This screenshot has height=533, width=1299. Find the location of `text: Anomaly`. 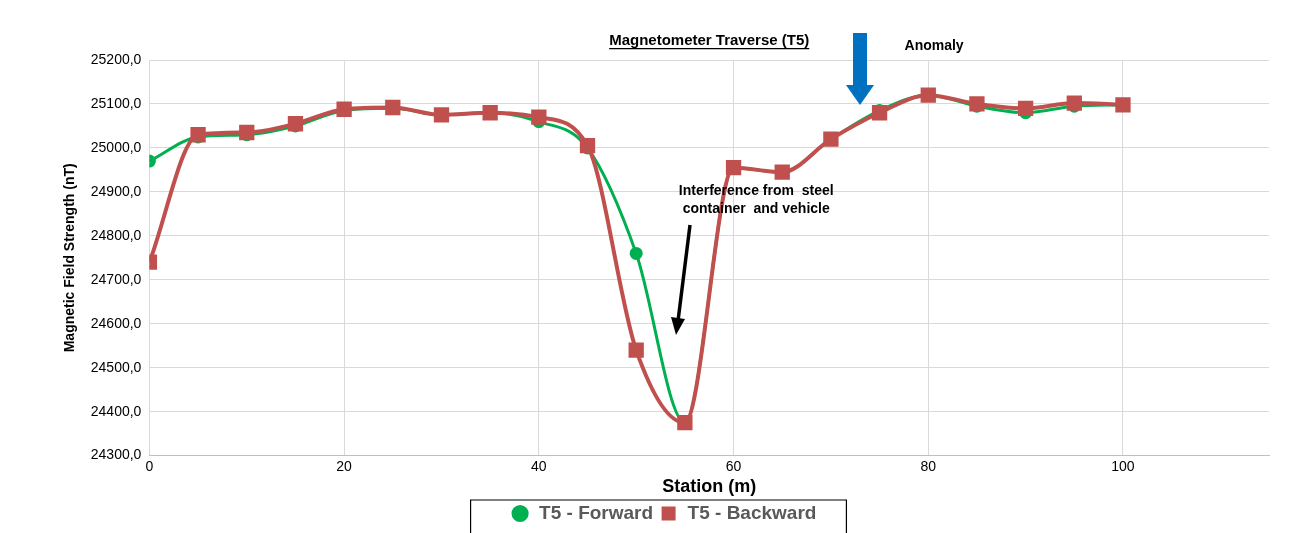

text: Anomaly is located at coordinates (934, 45).